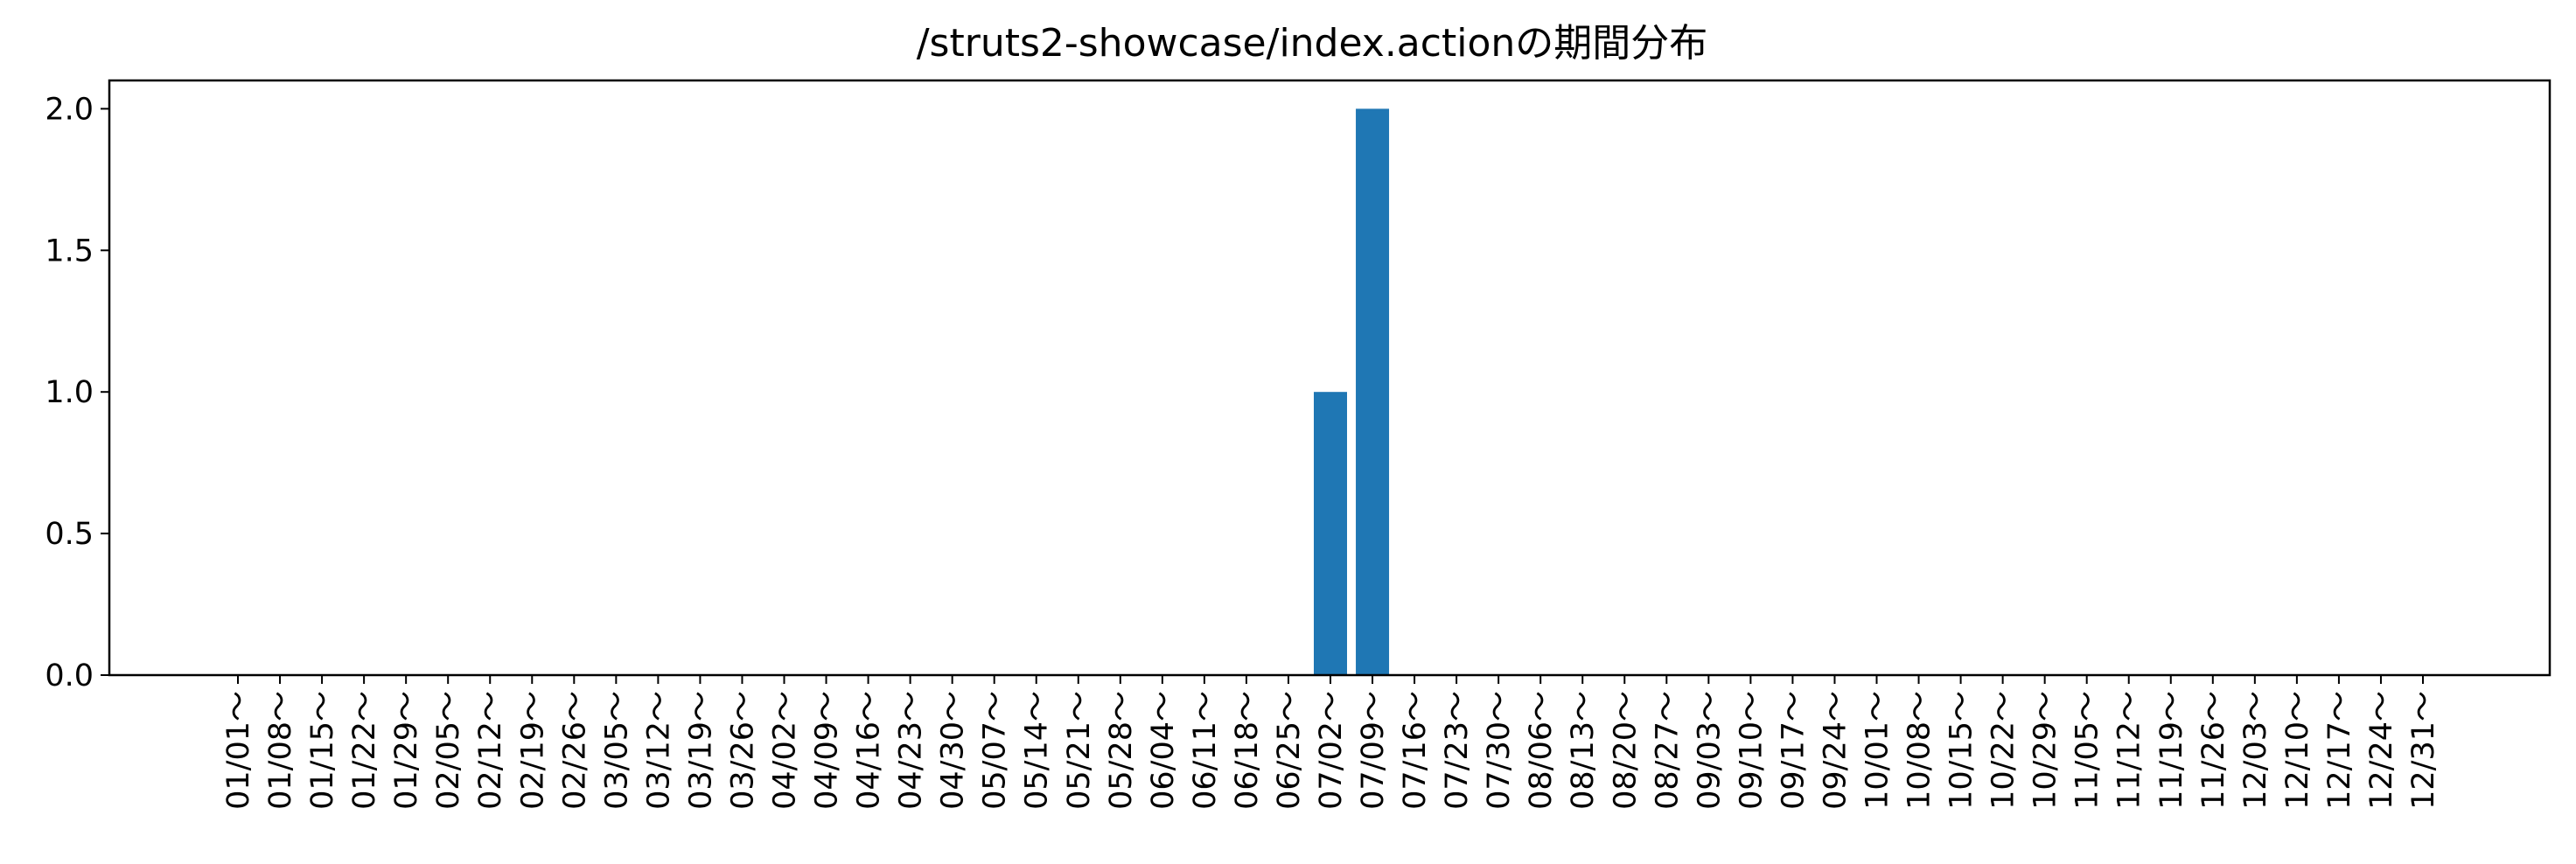 This screenshot has height=864, width=2576. I want to click on bar-07/02～, so click(1330, 534).